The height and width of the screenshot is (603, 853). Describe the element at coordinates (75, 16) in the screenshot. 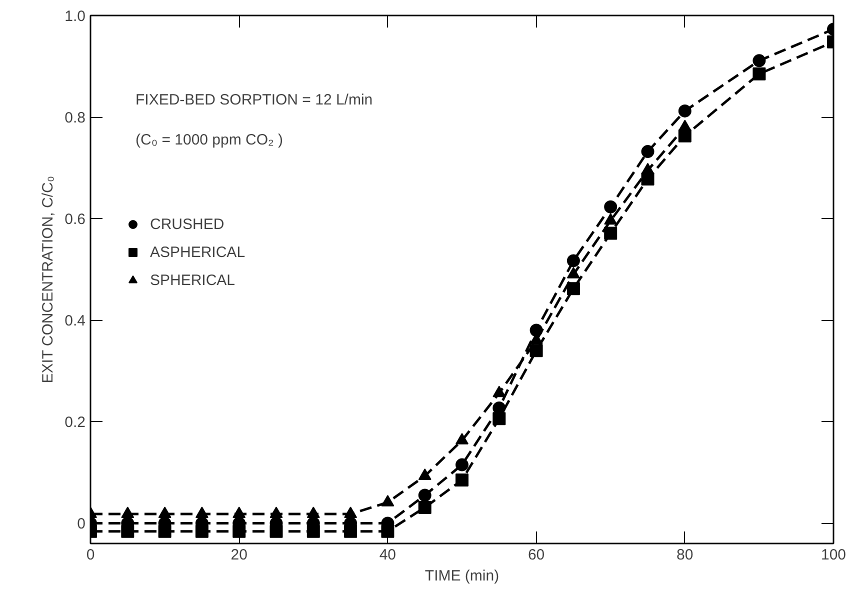

I see `y-tick-label: 1.0` at that location.